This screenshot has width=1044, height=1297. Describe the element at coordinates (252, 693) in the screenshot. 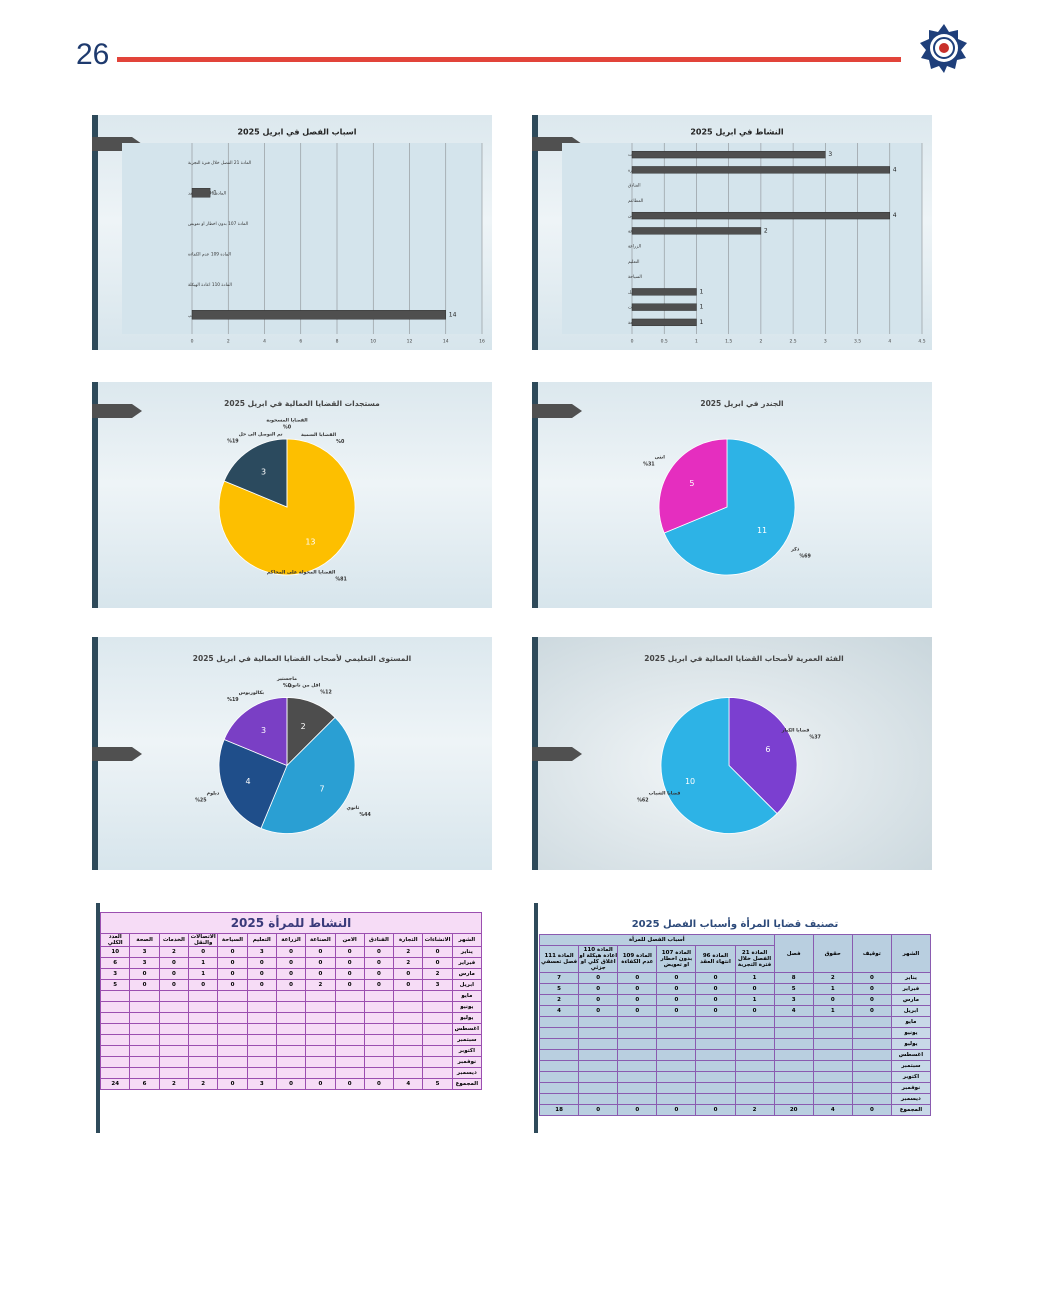

I see `slice-label: بكالوريوس` at that location.